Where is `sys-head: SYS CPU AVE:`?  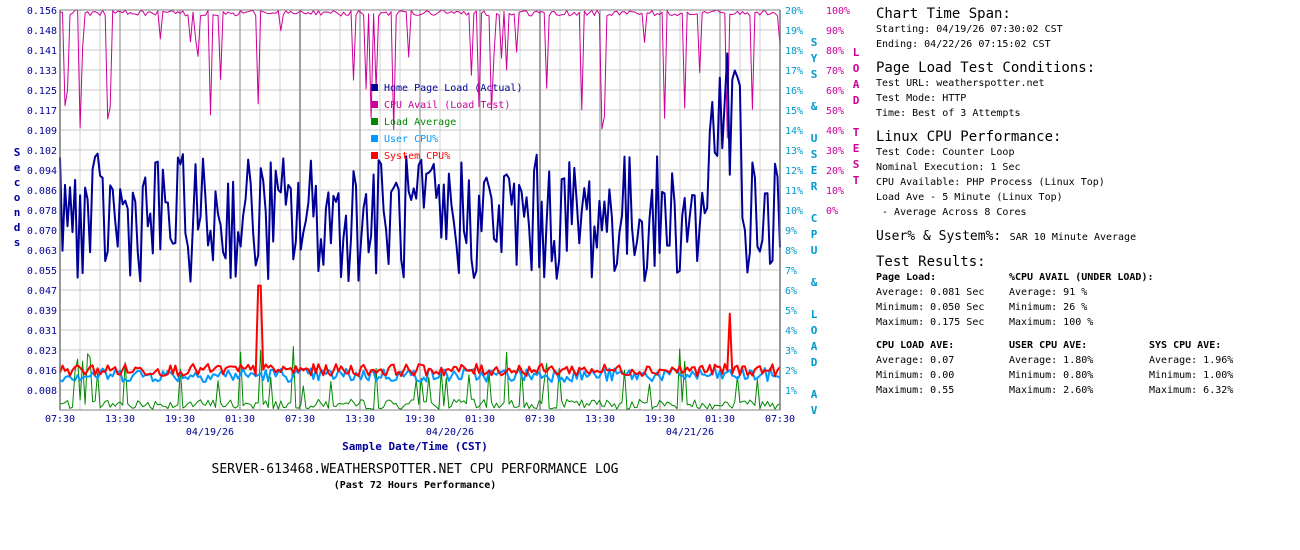 sys-head: SYS CPU AVE: is located at coordinates (1185, 345).